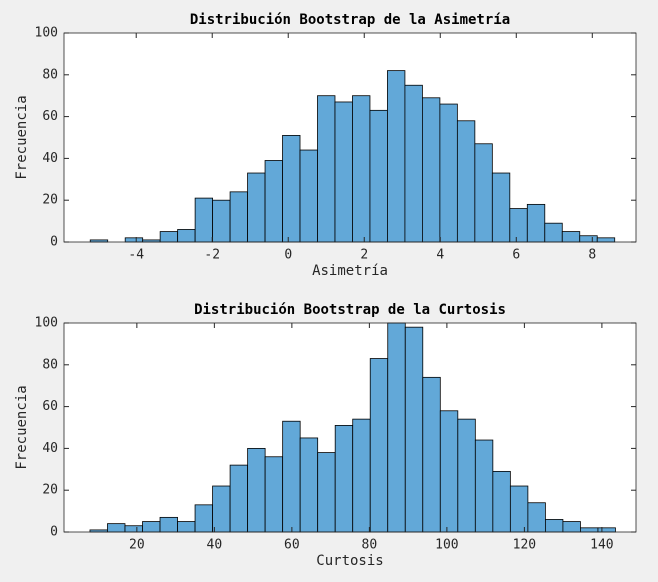 This screenshot has width=658, height=582. I want to click on x-tick-label: -2, so click(212, 255).